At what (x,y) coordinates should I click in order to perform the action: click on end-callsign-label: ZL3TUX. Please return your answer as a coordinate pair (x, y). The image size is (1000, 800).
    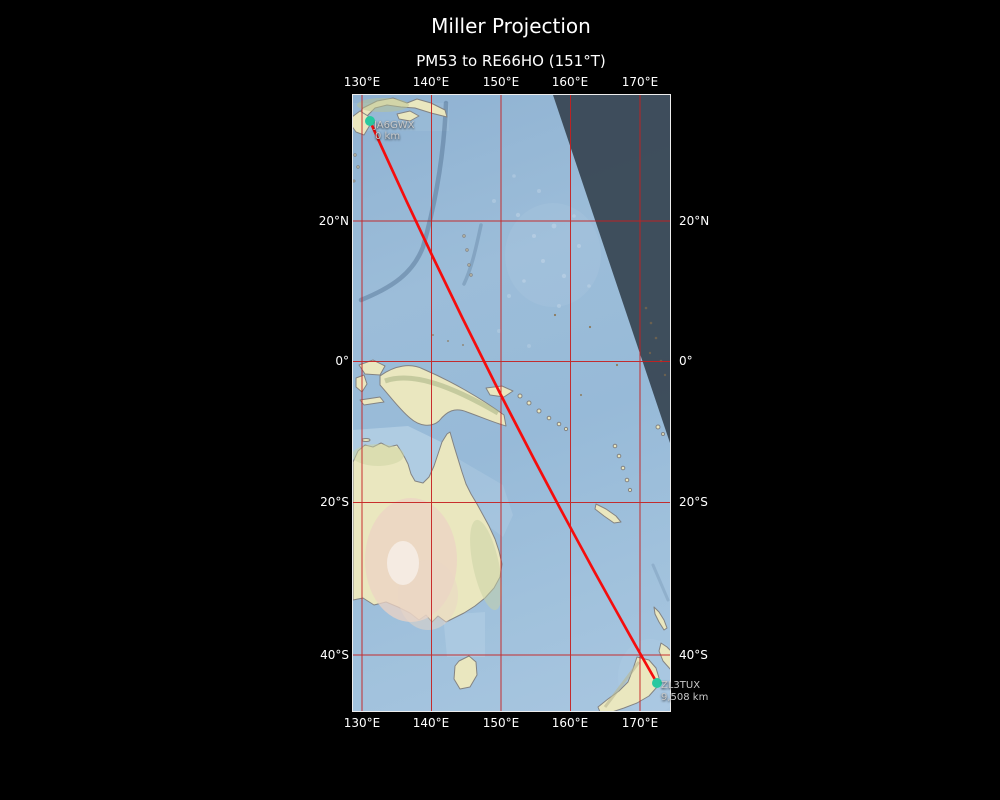
    Looking at the image, I should click on (681, 685).